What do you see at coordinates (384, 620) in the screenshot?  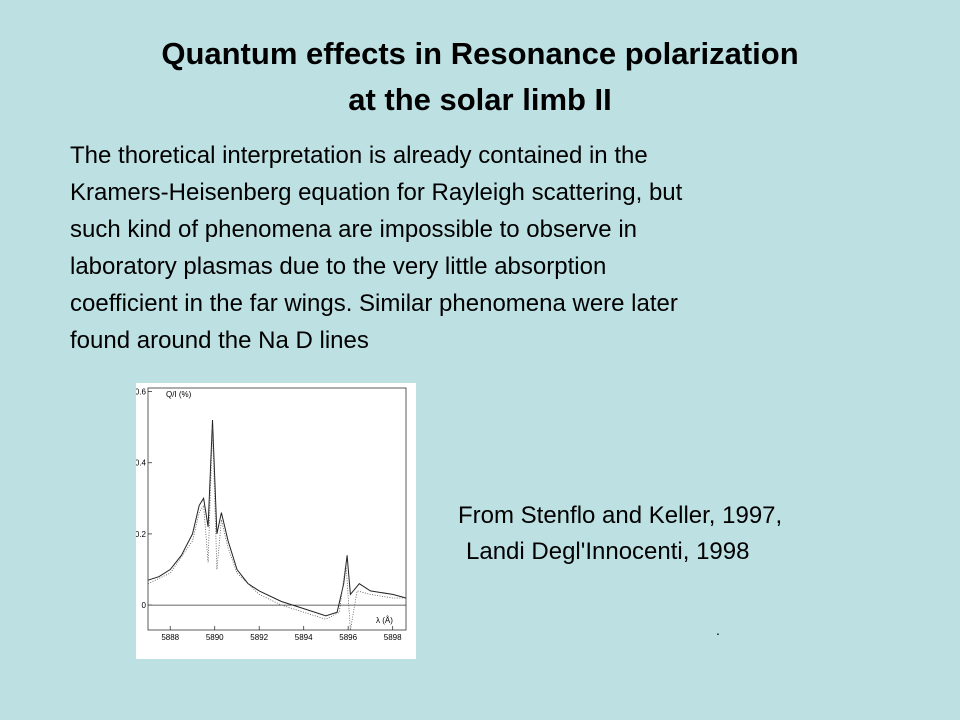 I see `x-axis-label: λ (Å)` at bounding box center [384, 620].